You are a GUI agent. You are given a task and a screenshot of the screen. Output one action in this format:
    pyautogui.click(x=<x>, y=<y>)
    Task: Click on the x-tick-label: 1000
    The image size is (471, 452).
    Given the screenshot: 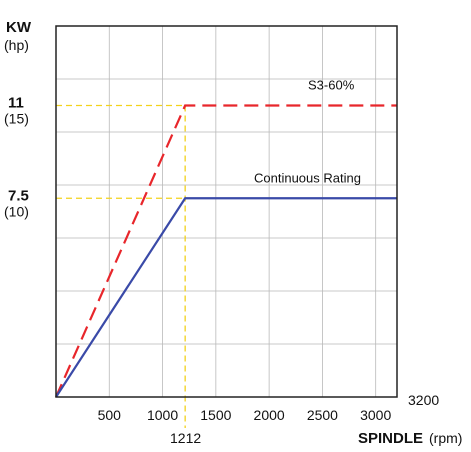 What is the action you would take?
    pyautogui.click(x=162, y=415)
    